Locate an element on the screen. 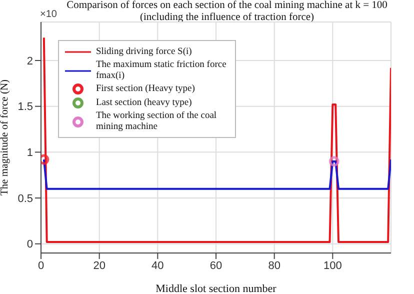 The image size is (414, 294). y-tick-label: 0.5 is located at coordinates (25, 198).